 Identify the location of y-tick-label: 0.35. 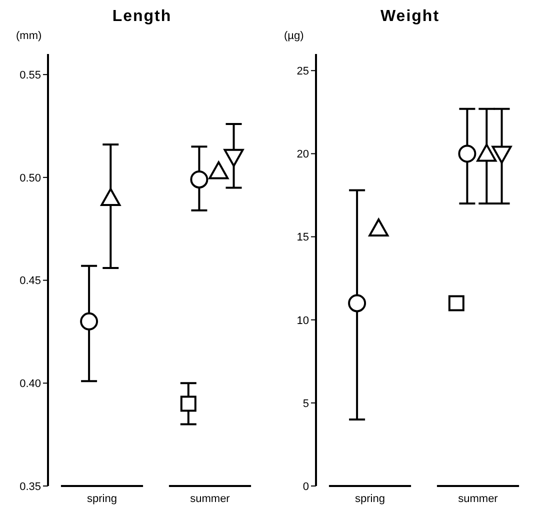
(30, 486).